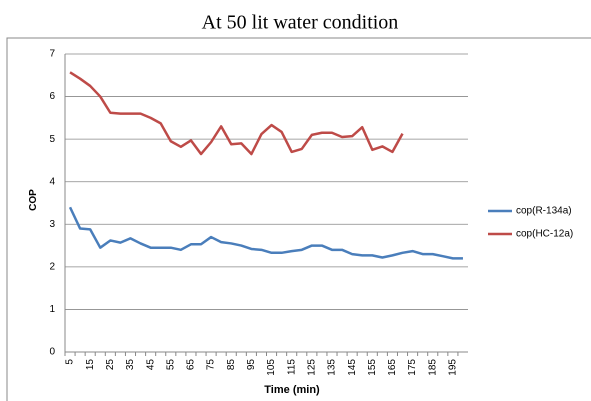 This screenshot has width=591, height=401. I want to click on x-tick-label: 95, so click(251, 365).